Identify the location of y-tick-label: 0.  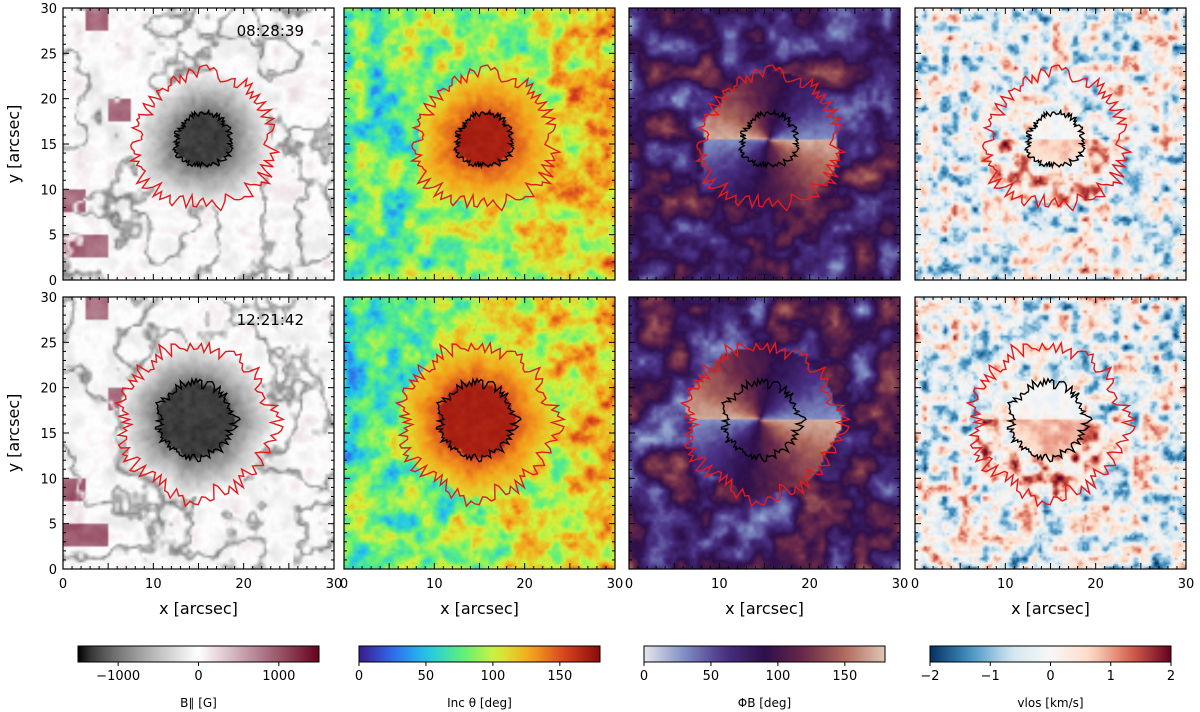
(53, 281).